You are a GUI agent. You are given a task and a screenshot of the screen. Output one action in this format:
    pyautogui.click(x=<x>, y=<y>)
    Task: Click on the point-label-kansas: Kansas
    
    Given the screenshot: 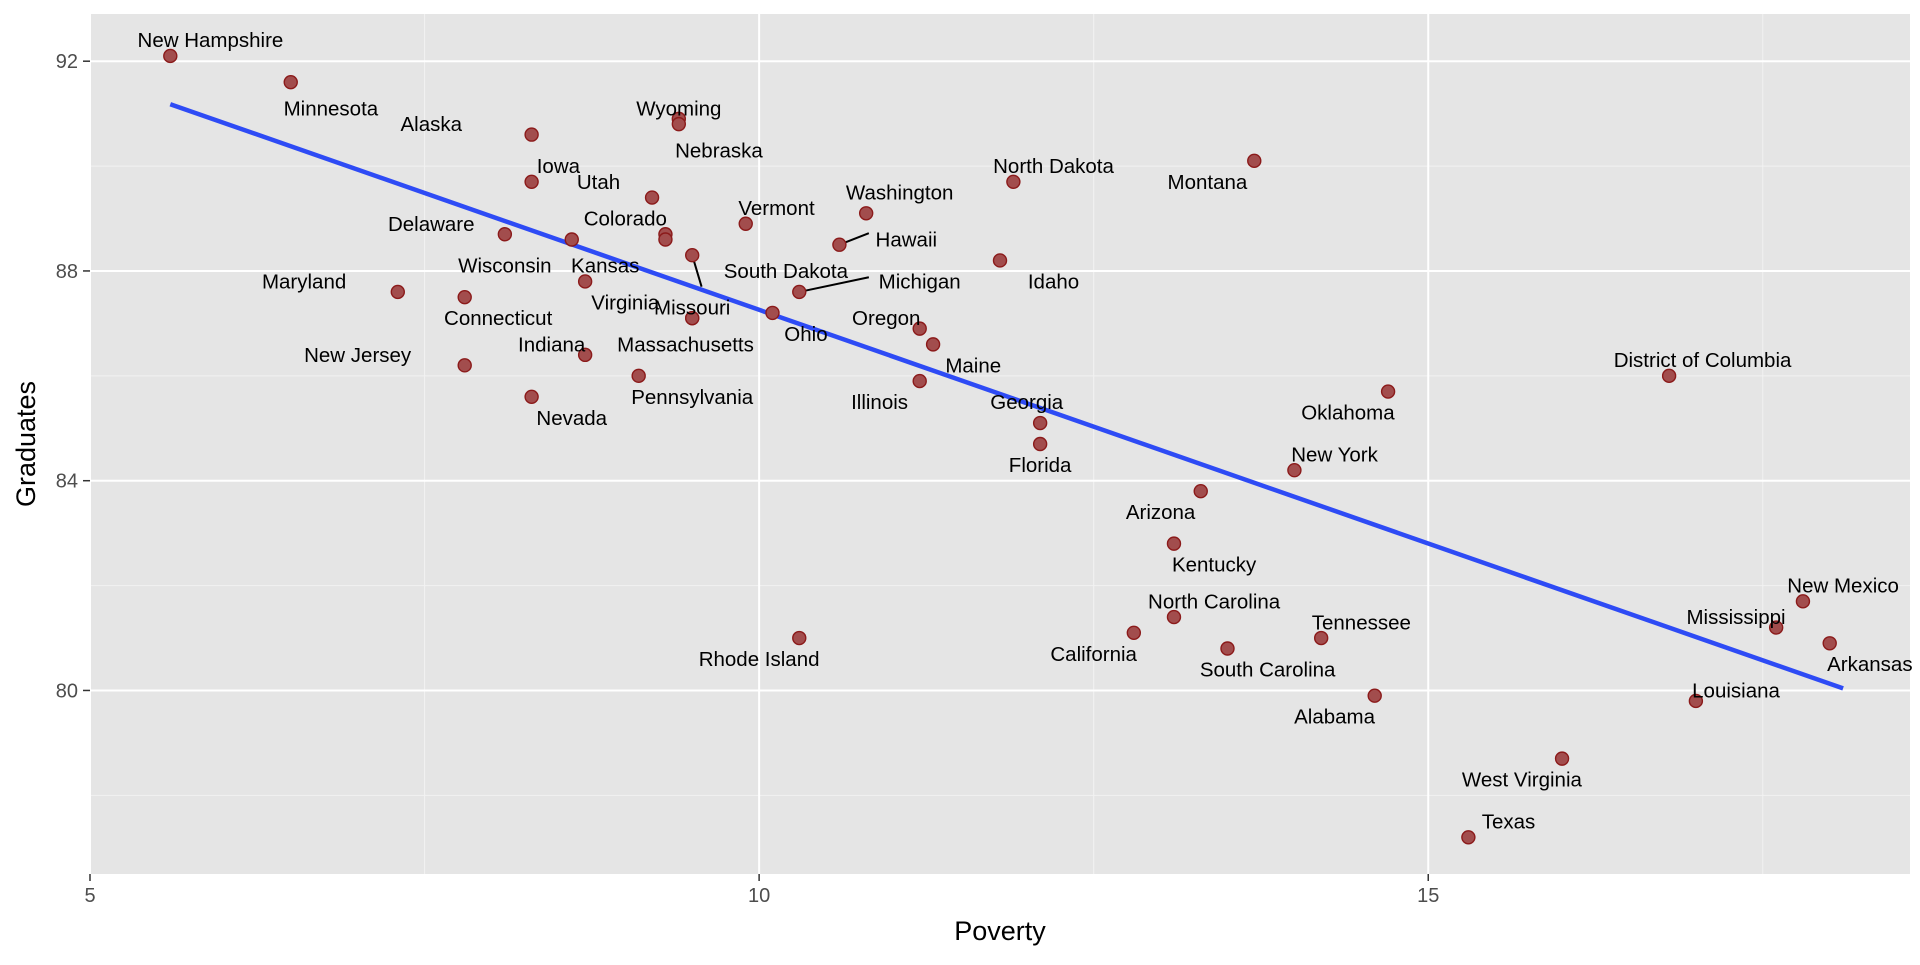 What is the action you would take?
    pyautogui.click(x=605, y=266)
    